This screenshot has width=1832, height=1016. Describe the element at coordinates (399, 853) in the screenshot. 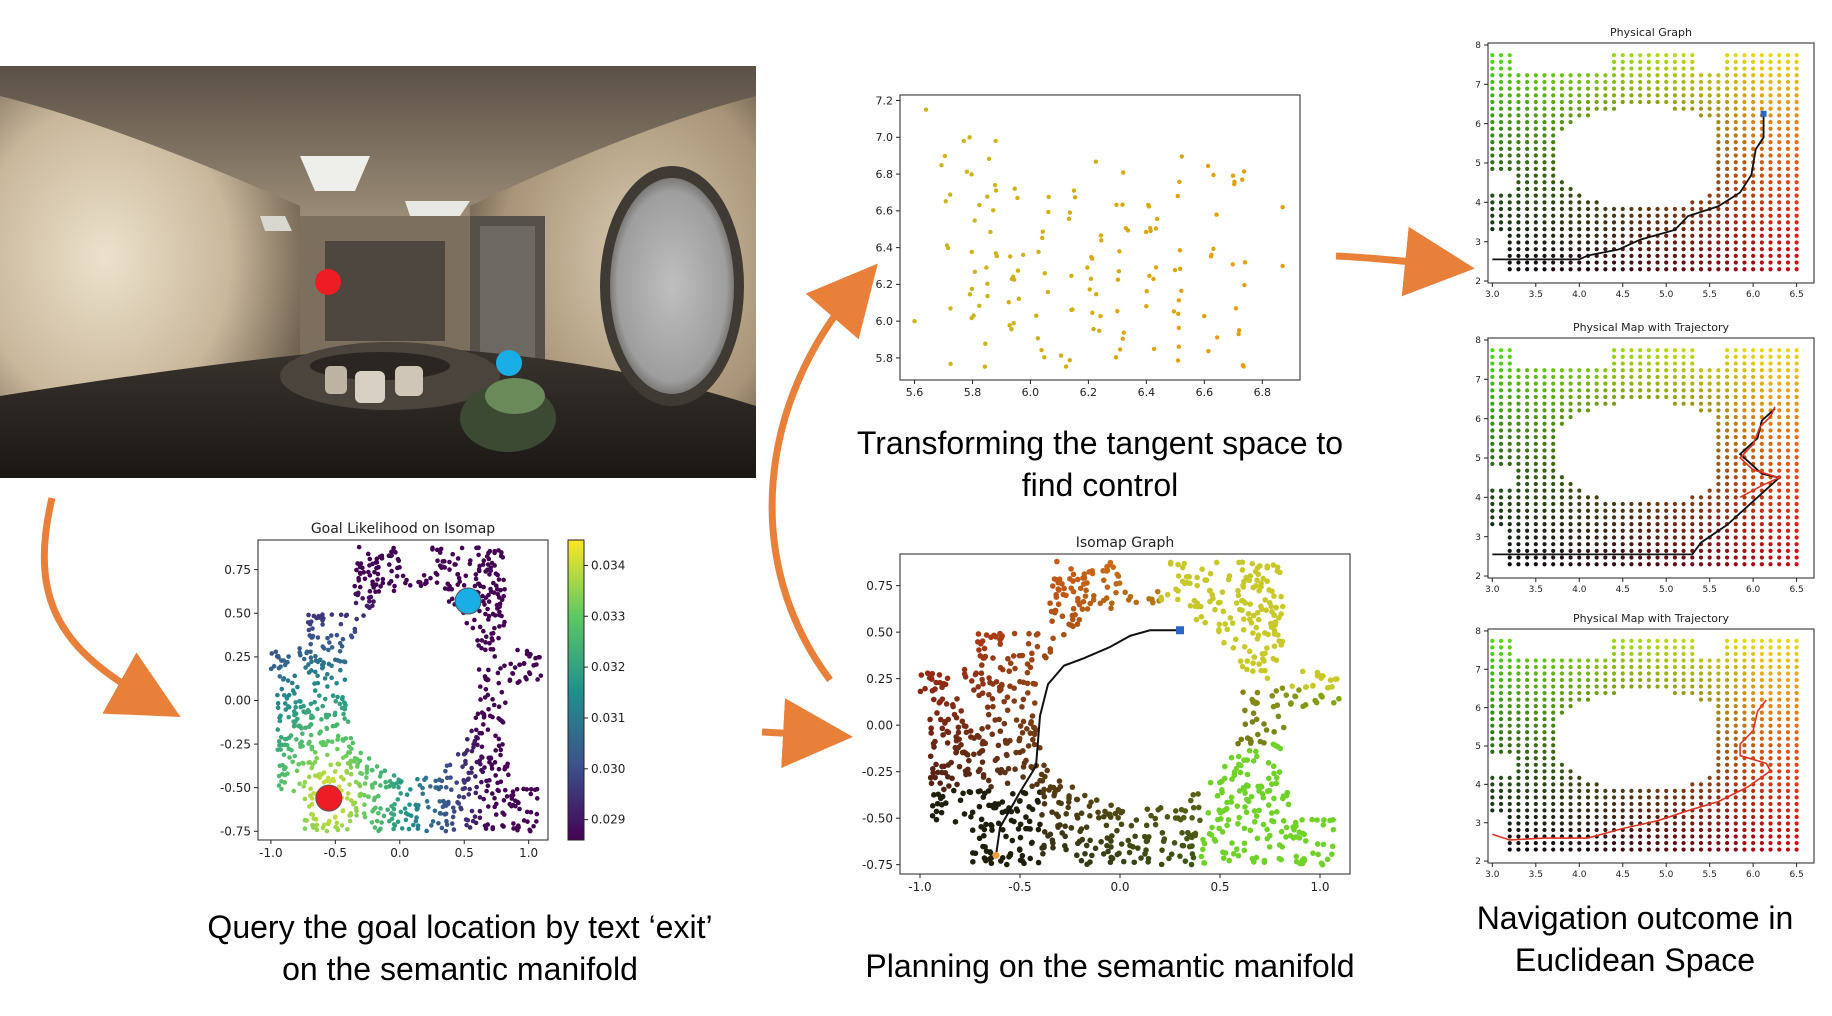

I see `goal_likelihood-x-tick-label: 0.0` at that location.